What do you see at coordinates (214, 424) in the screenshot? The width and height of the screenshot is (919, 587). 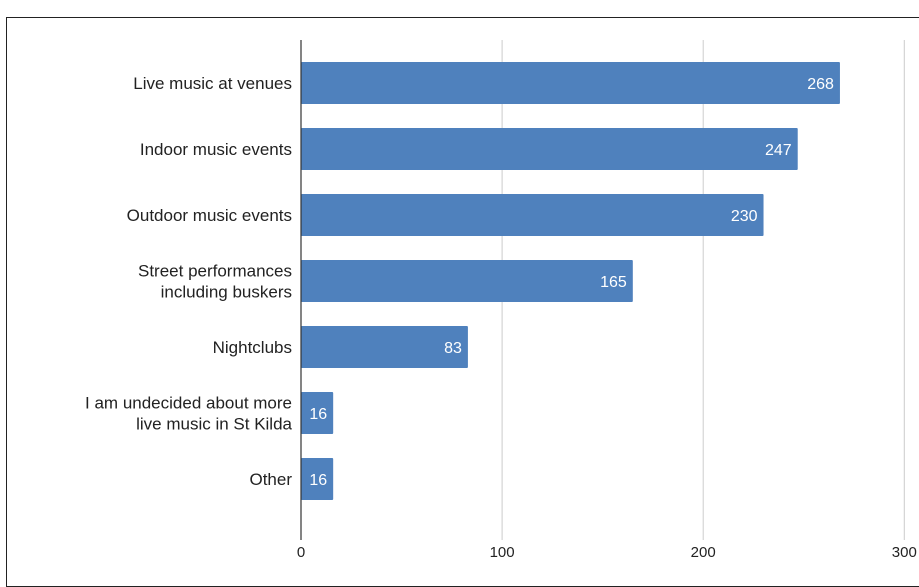 I see `category-label: live music in St Kilda` at bounding box center [214, 424].